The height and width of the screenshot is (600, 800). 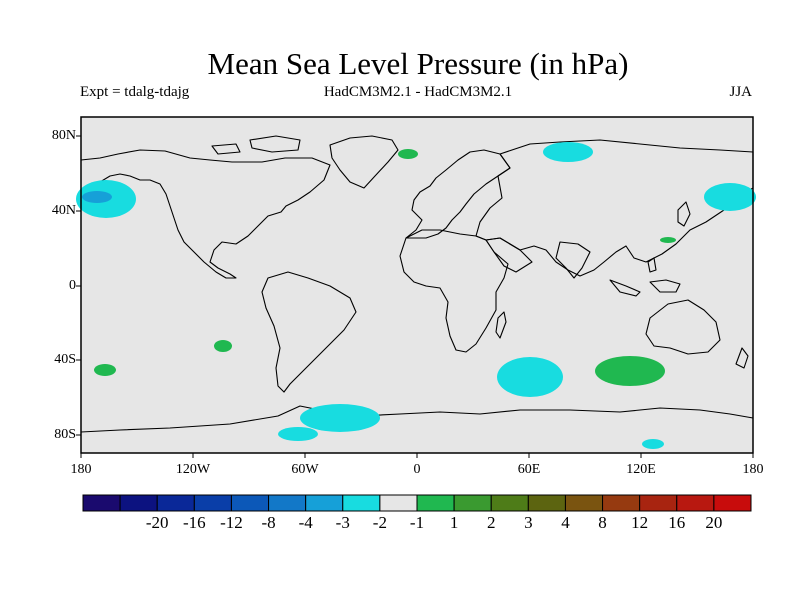 I want to click on colorbar-label: 16, so click(x=677, y=522).